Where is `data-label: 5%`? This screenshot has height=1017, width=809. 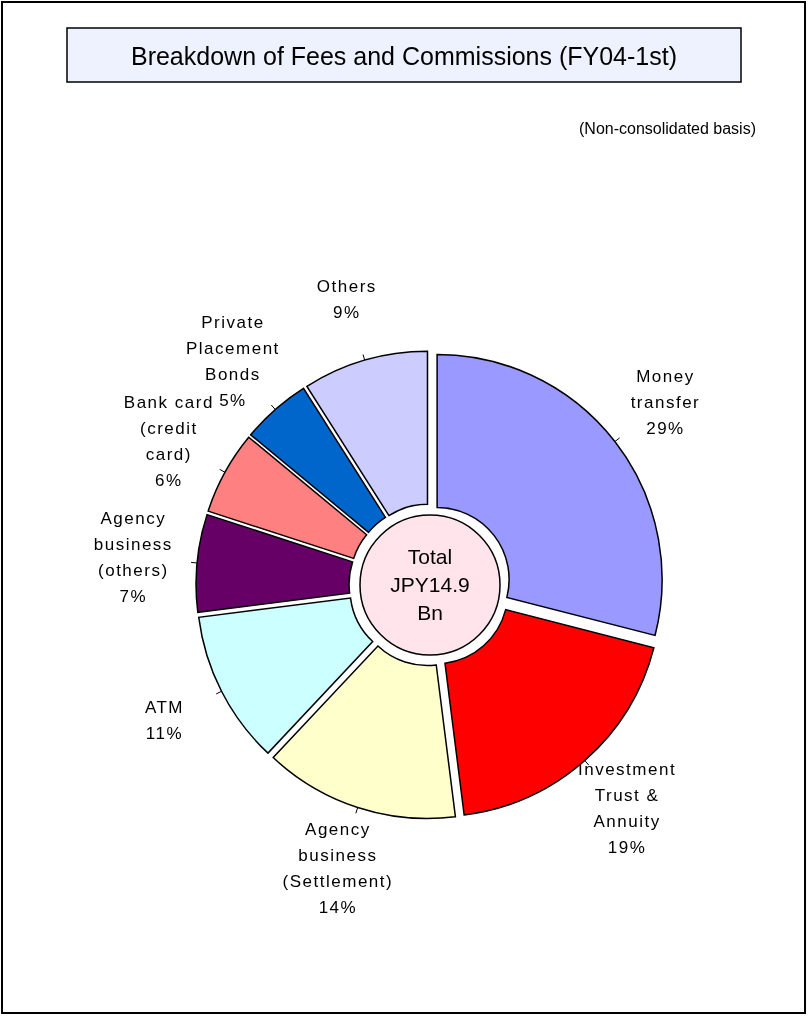
data-label: 5% is located at coordinates (233, 401).